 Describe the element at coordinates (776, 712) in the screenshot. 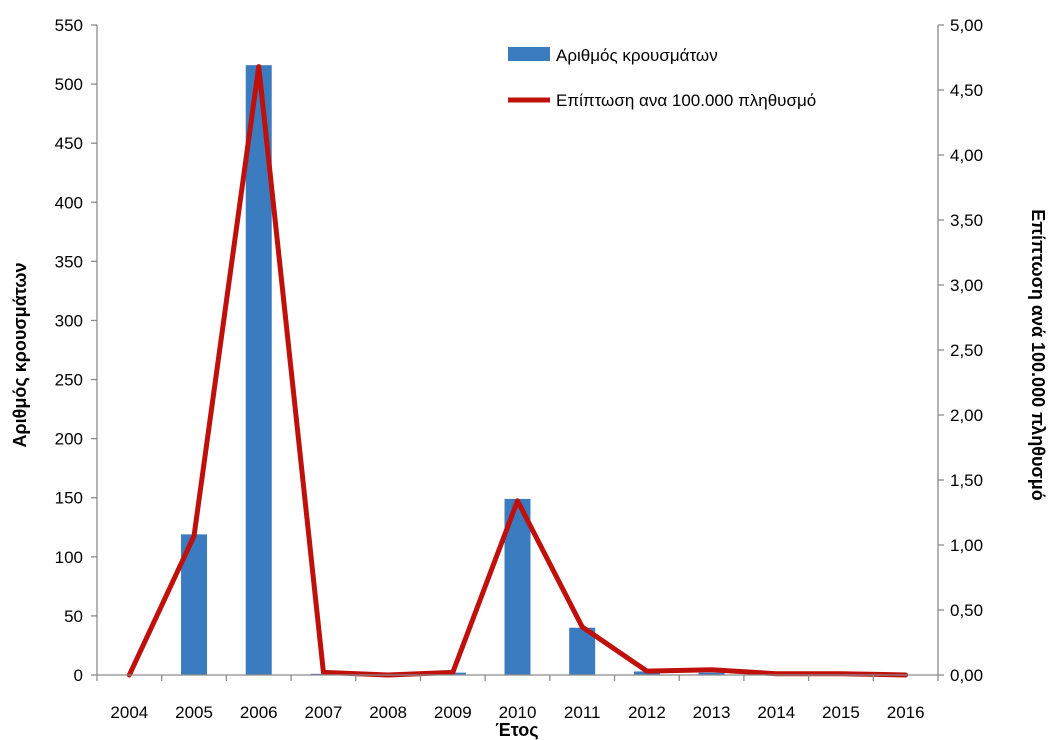

I see `x-tick-label: 2014` at that location.